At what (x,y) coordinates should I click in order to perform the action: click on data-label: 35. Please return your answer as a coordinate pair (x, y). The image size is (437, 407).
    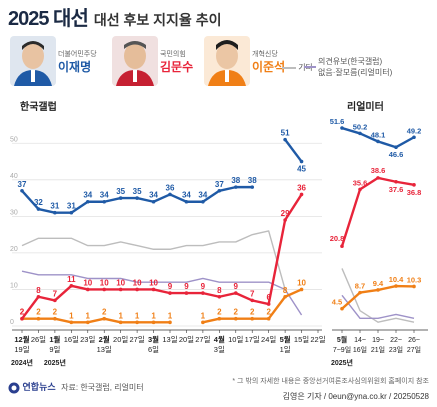
    Looking at the image, I should click on (120, 191).